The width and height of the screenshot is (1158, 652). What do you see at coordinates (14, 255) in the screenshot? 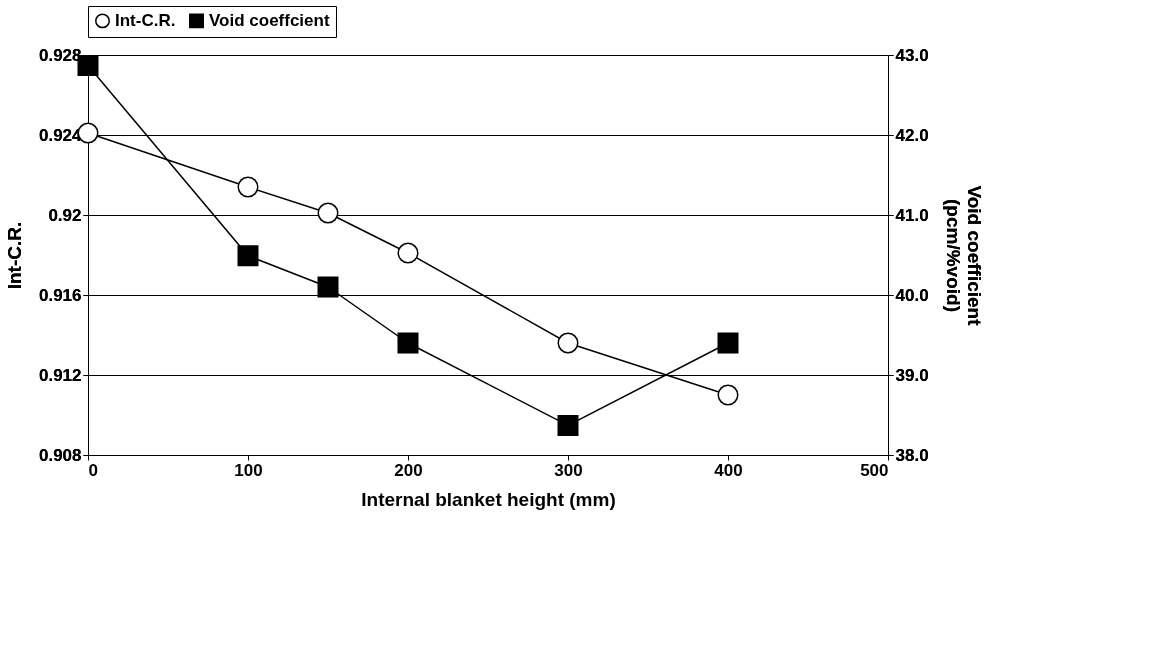
I see `y-axis-title: Int-C.R.` at bounding box center [14, 255].